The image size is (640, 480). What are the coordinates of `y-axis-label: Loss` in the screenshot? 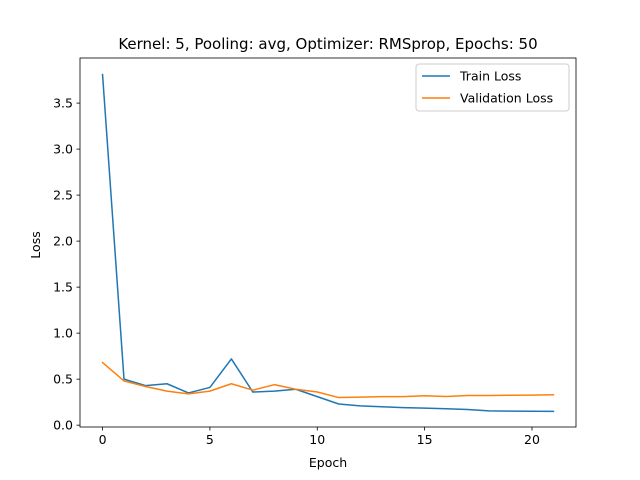 It's located at (35, 244).